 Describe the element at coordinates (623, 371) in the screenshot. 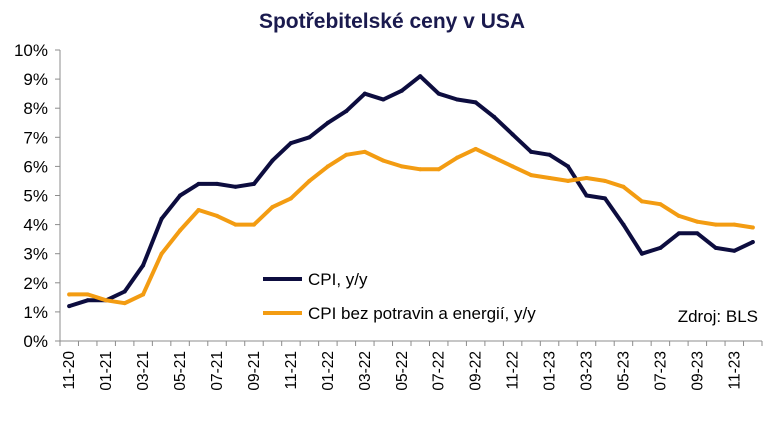

I see `x-tick-label: 05-23` at that location.